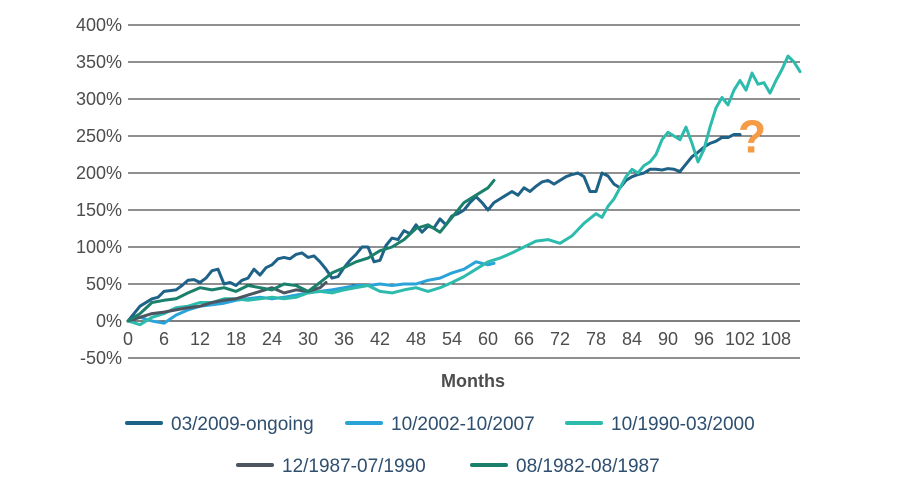 The width and height of the screenshot is (900, 489). What do you see at coordinates (164, 339) in the screenshot?
I see `x-tick-label: 6` at bounding box center [164, 339].